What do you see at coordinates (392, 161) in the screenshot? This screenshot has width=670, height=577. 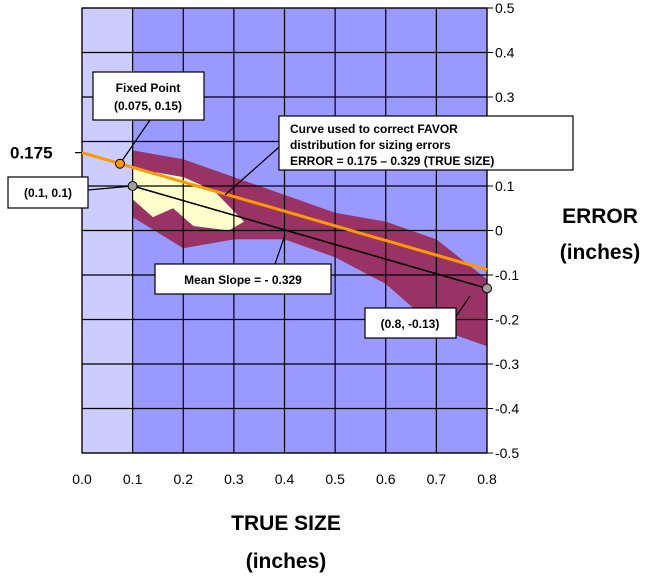 I see `curve-box-equation: ERROR = 0.175 – 0.329 (TRUE SIZE)` at bounding box center [392, 161].